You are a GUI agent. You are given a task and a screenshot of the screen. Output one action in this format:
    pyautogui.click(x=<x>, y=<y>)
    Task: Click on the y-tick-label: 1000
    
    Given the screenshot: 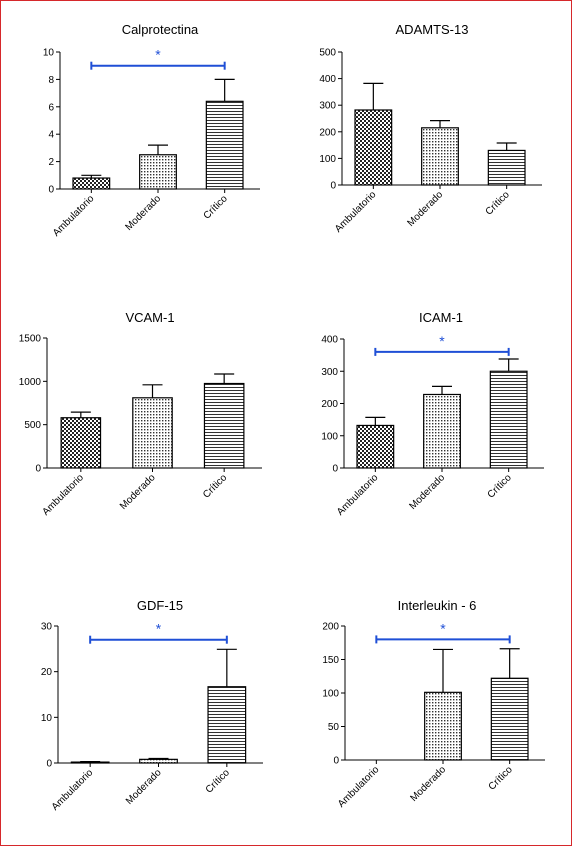 What is the action you would take?
    pyautogui.click(x=30, y=382)
    